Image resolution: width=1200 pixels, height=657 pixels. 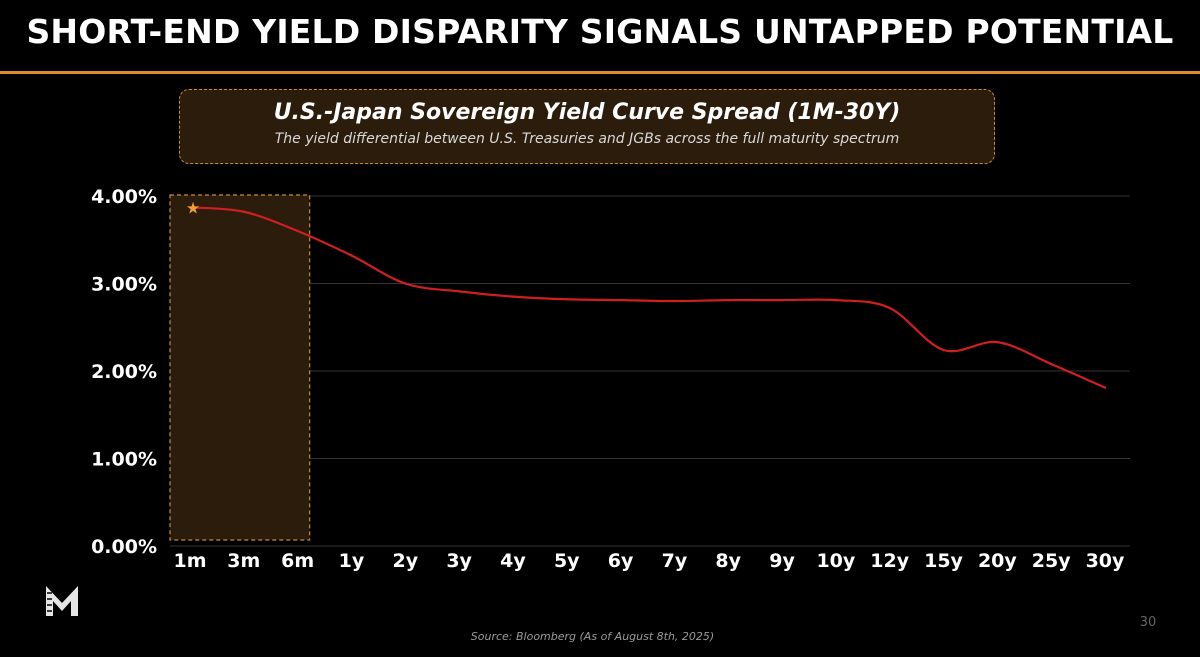 What do you see at coordinates (728, 561) in the screenshot?
I see `x-tick-label: 8y` at bounding box center [728, 561].